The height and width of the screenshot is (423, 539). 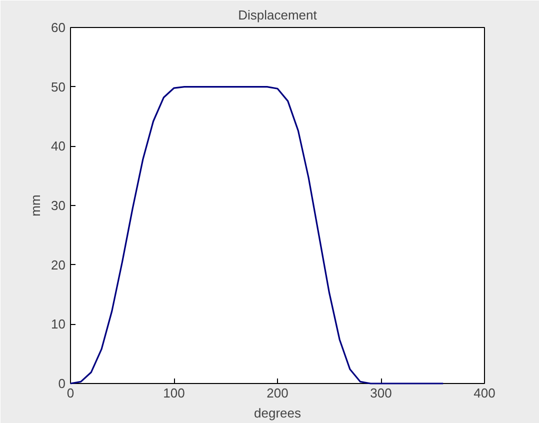 What do you see at coordinates (62, 383) in the screenshot?
I see `y-tick-label: 0` at bounding box center [62, 383].